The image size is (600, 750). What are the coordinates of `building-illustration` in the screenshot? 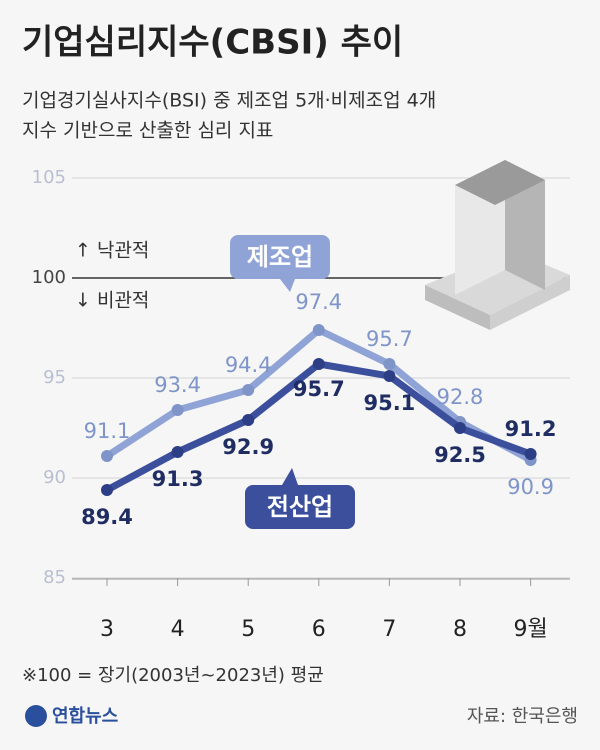 It's located at (497, 245).